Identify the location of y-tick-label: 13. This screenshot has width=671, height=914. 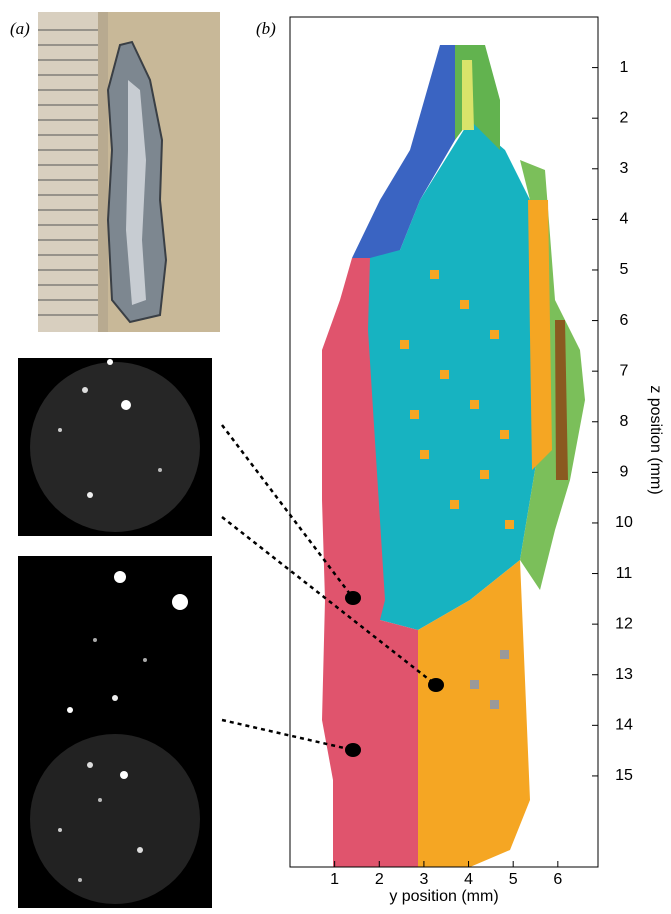
(624, 674).